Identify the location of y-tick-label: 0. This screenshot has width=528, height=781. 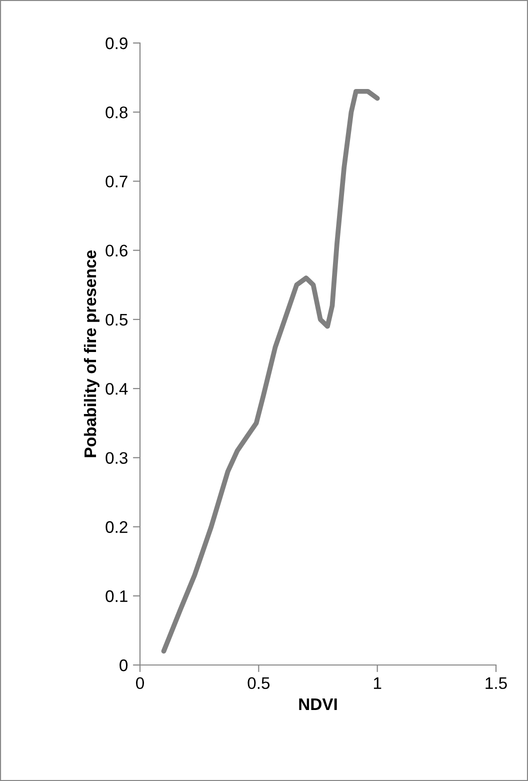
(124, 665).